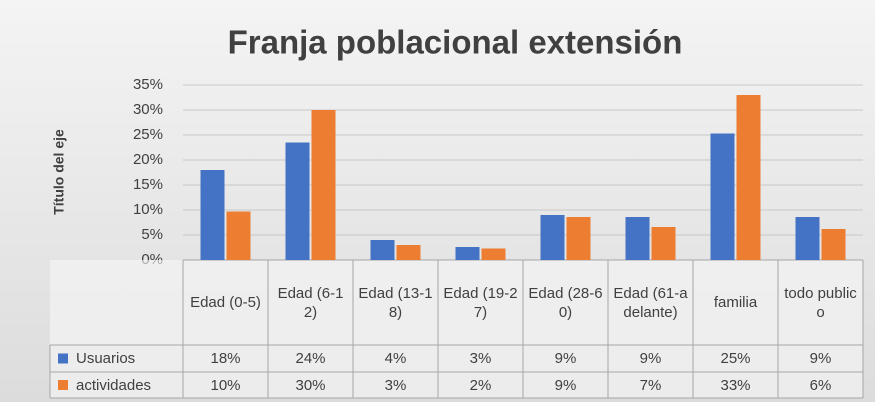  Describe the element at coordinates (148, 84) in the screenshot. I see `y-tick-label: 35%` at that location.